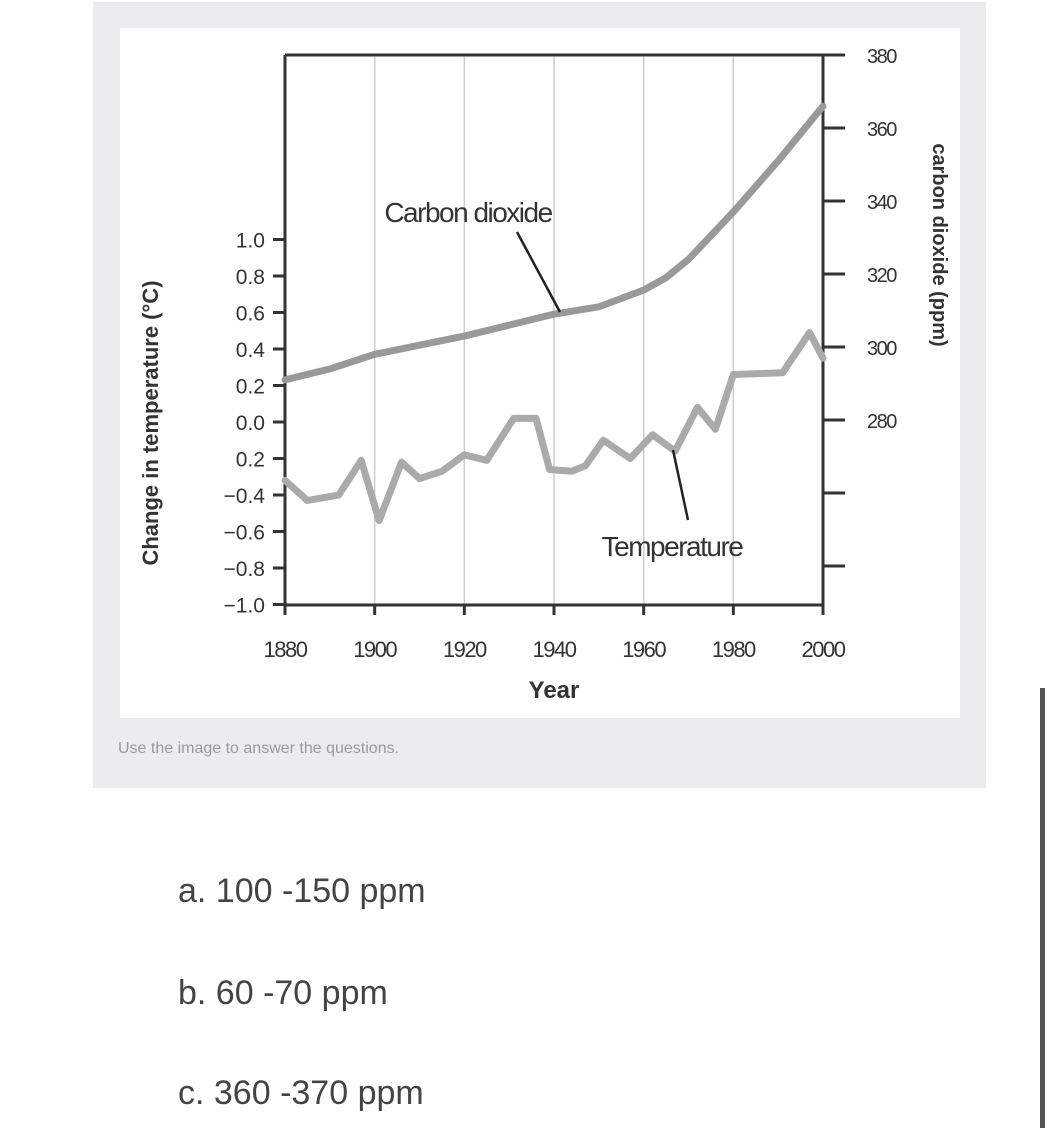 This screenshot has height=1128, width=1049. What do you see at coordinates (244, 533) in the screenshot?
I see `left-tick-label: −0.6` at bounding box center [244, 533].